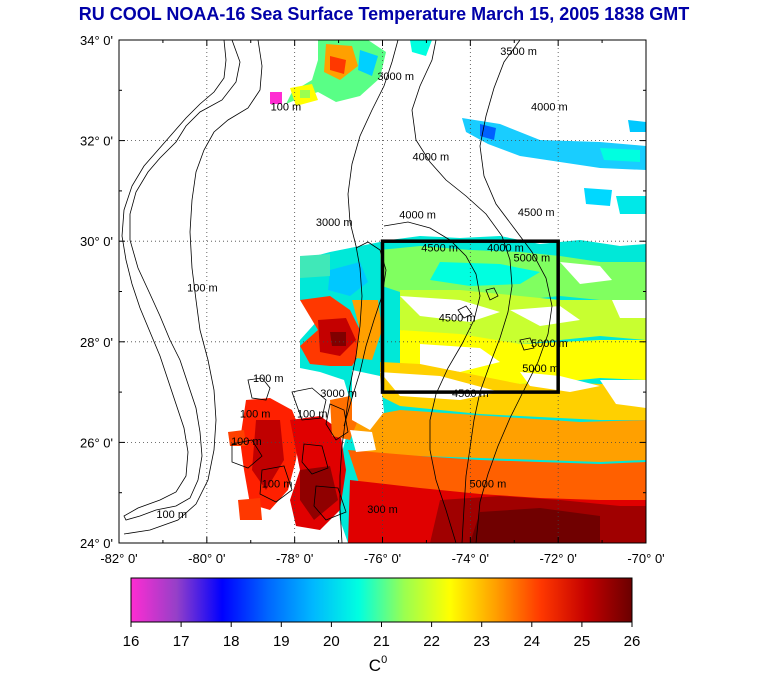 This screenshot has height=680, width=768. Describe the element at coordinates (582, 641) in the screenshot. I see `colorbar-tick-label: 25` at that location.